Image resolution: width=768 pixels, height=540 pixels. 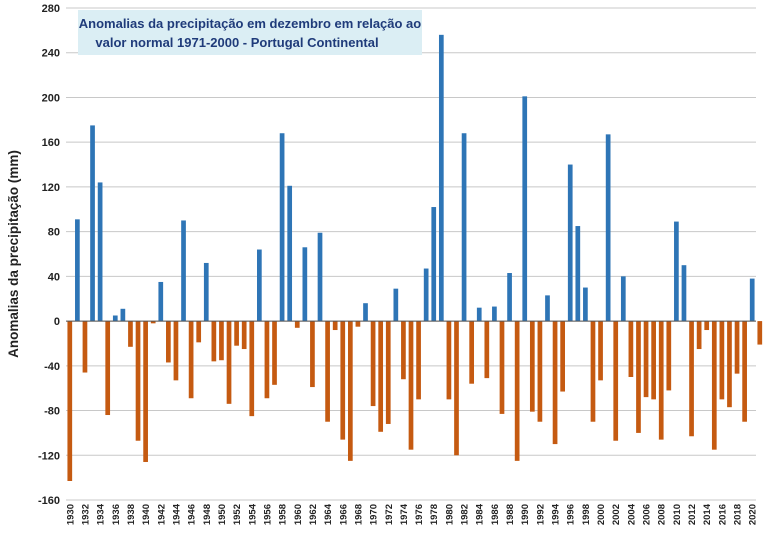 What do you see at coordinates (586, 514) in the screenshot?
I see `x-tick-label: 1998` at bounding box center [586, 514].